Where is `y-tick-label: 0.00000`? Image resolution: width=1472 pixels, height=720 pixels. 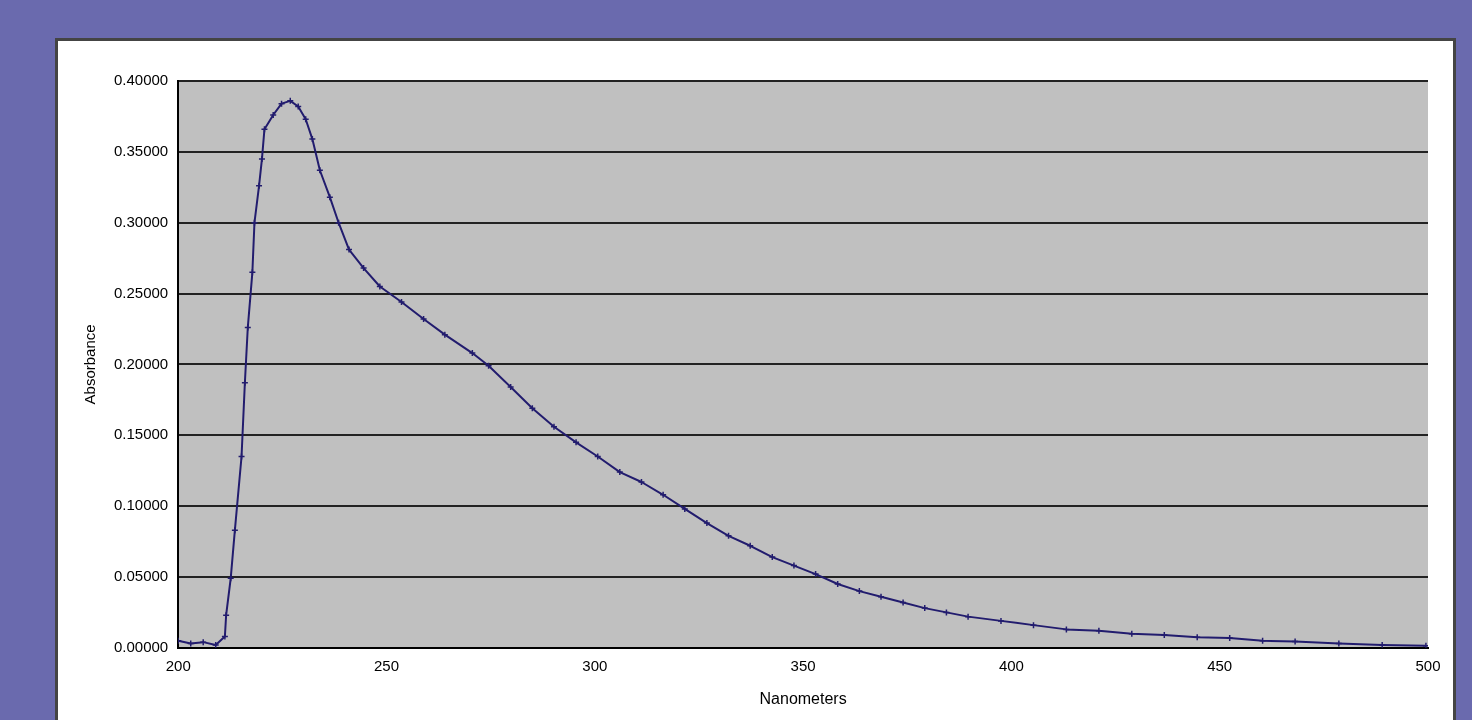 y-tick-label: 0.00000 is located at coordinates (141, 646).